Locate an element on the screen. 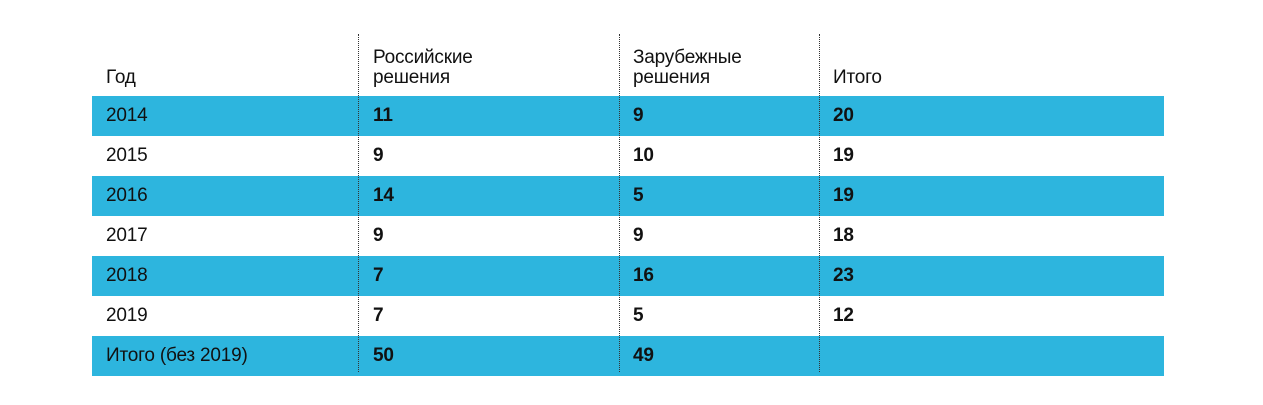  table-row: 2016 14 5 19 is located at coordinates (628, 196).